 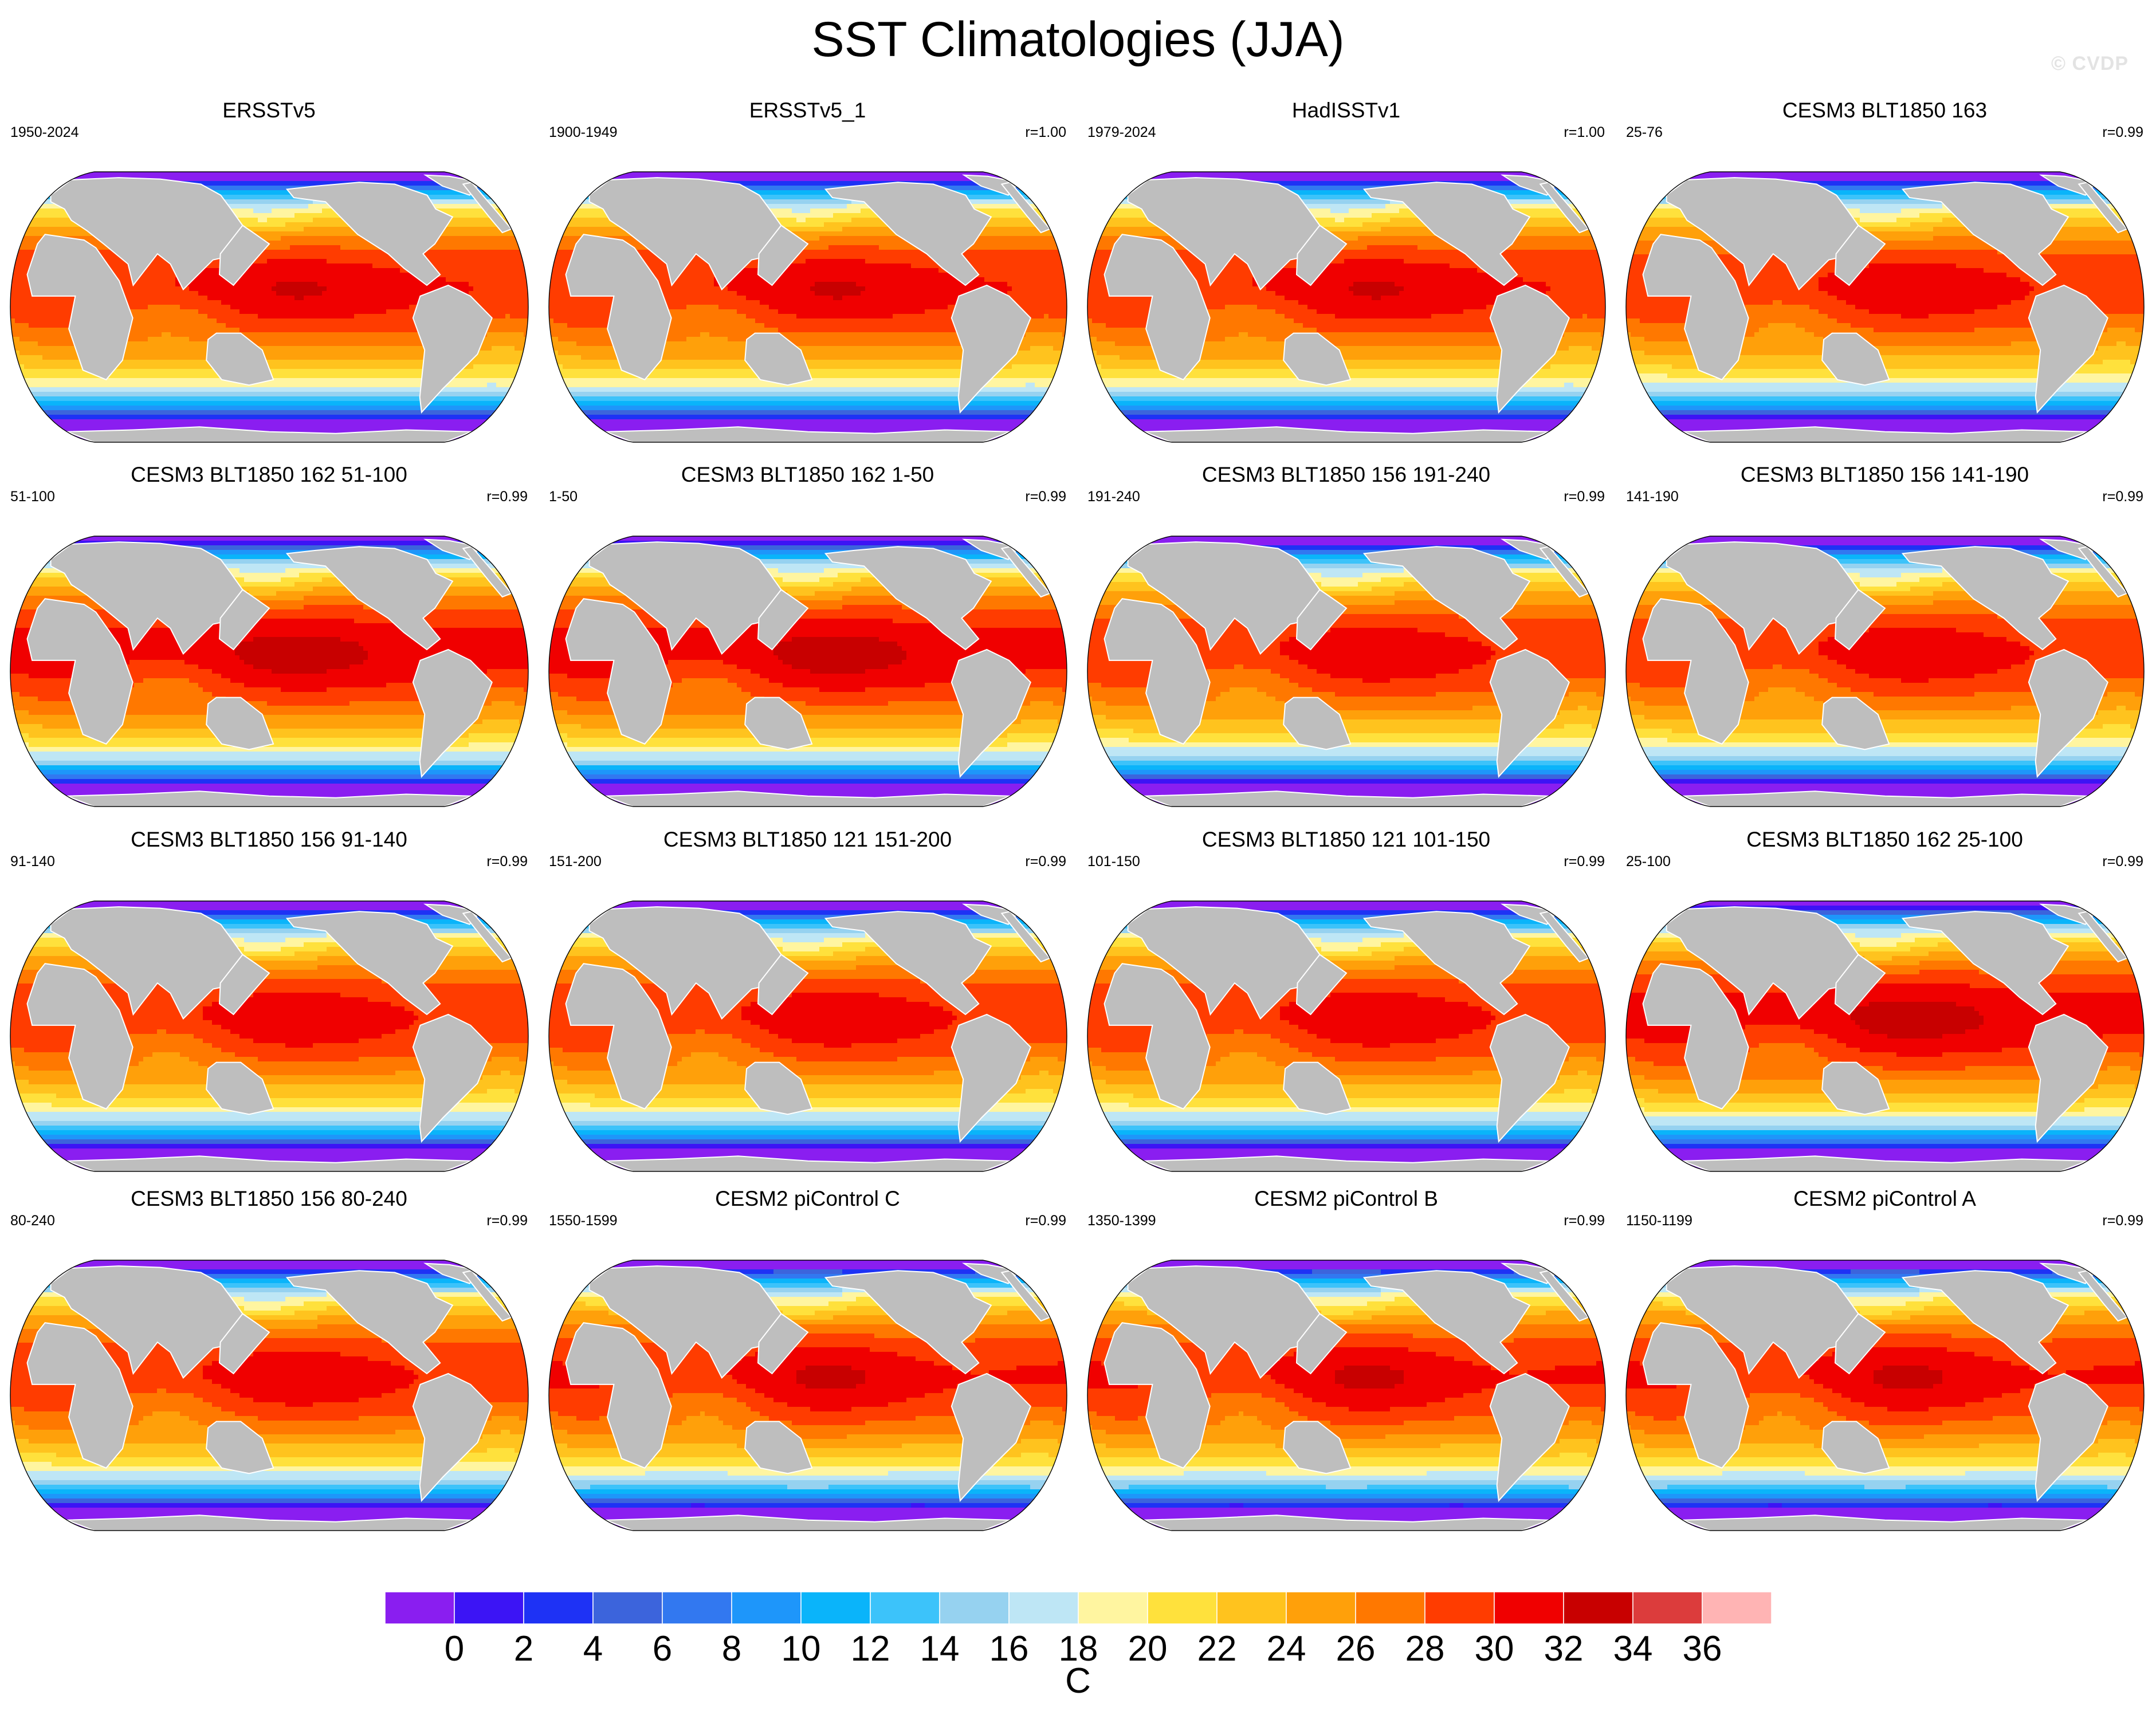 What do you see at coordinates (563, 497) in the screenshot?
I see `panel-period: 1-50` at bounding box center [563, 497].